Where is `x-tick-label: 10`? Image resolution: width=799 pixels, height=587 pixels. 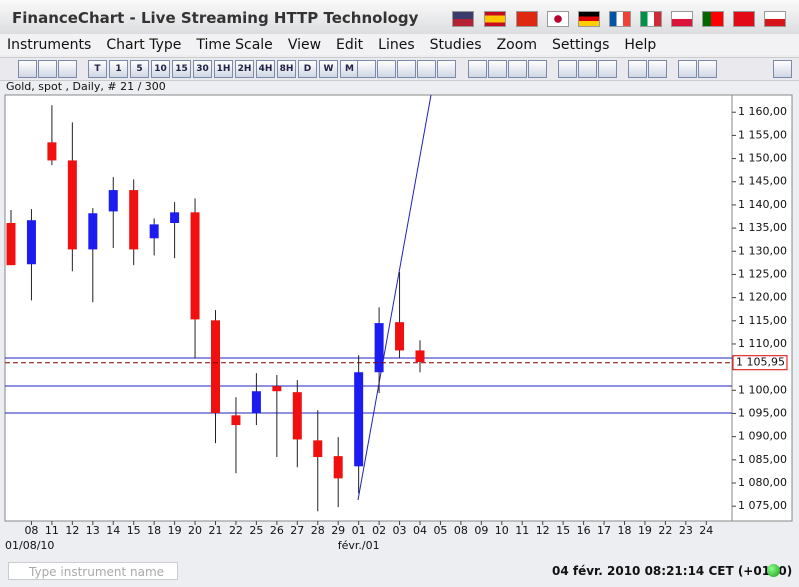
x-tick-label: 10 is located at coordinates (502, 530).